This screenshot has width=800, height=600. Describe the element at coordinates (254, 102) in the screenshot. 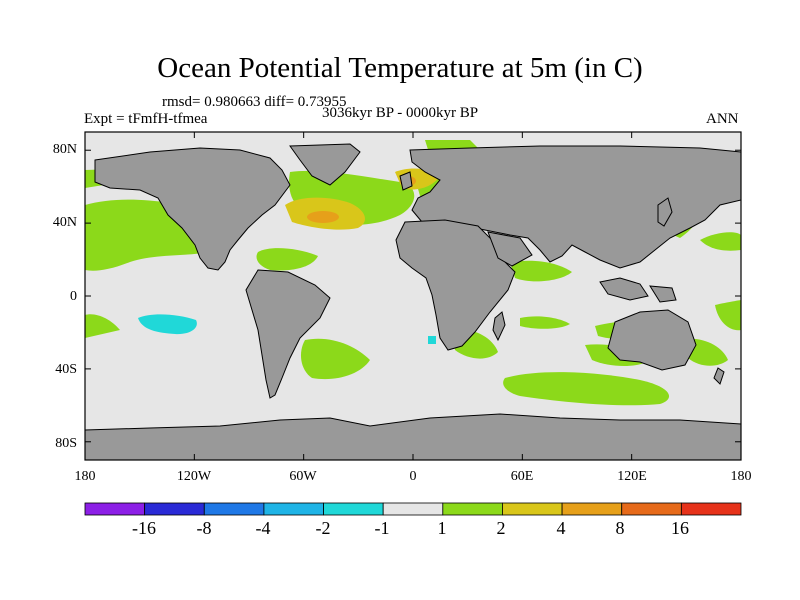

I see `stats-label: rmsd= 0.980663 diff= 0.73955` at that location.